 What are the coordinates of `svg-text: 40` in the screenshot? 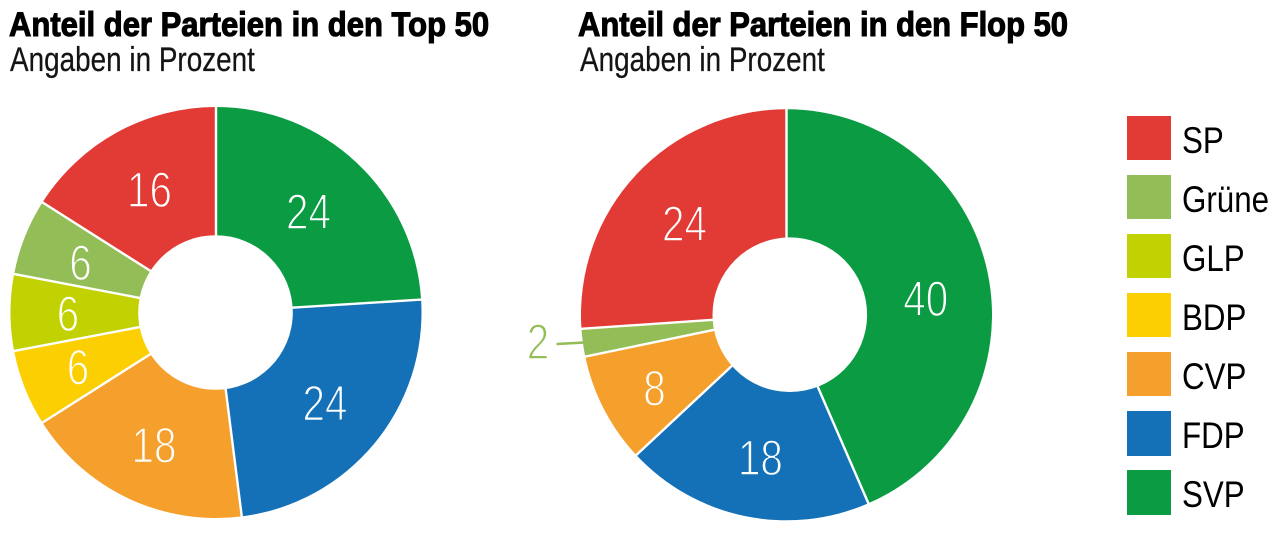 It's located at (925, 299).